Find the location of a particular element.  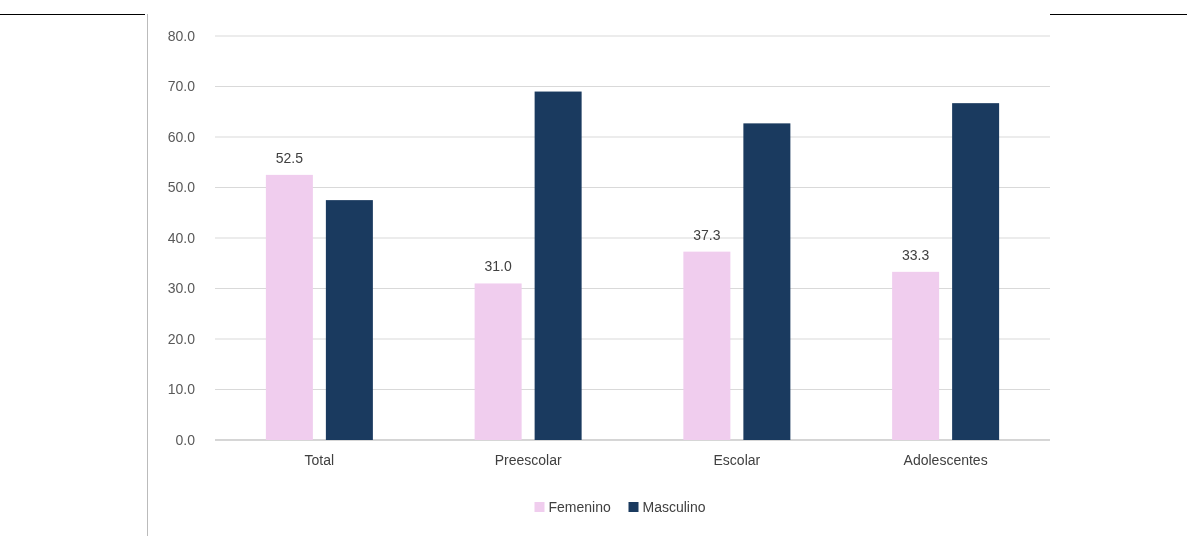

y-tick-label: 0.0 is located at coordinates (185, 439).